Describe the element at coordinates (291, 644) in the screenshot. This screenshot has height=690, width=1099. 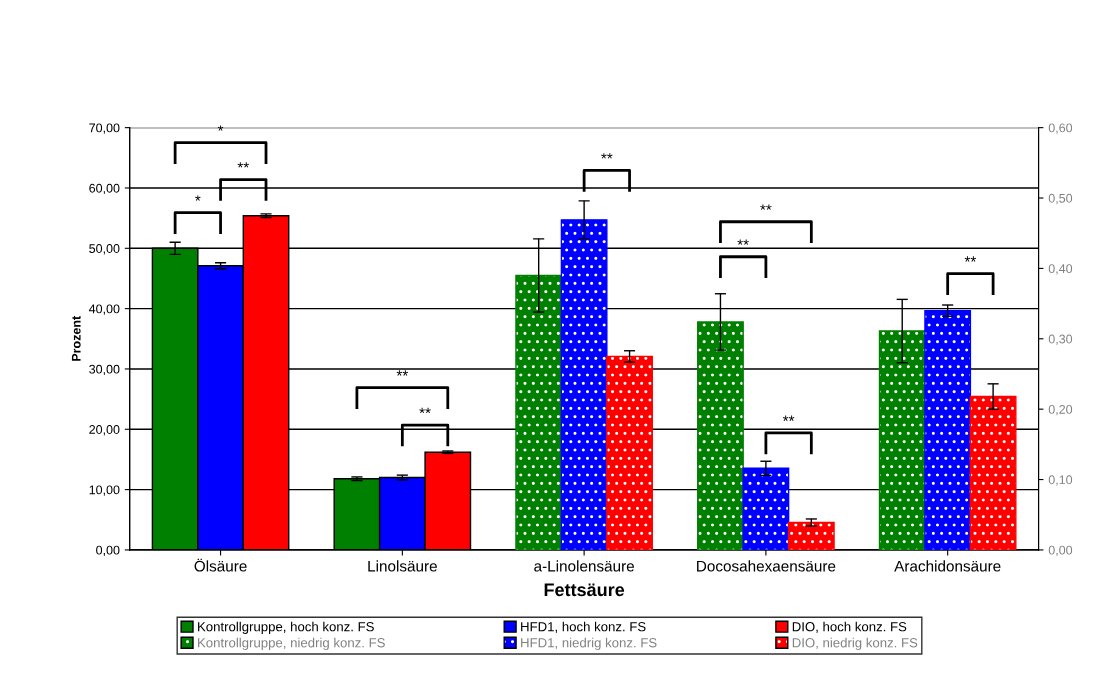
I see `legend-label: Kontrollgruppe, niedrig konz. FS` at that location.